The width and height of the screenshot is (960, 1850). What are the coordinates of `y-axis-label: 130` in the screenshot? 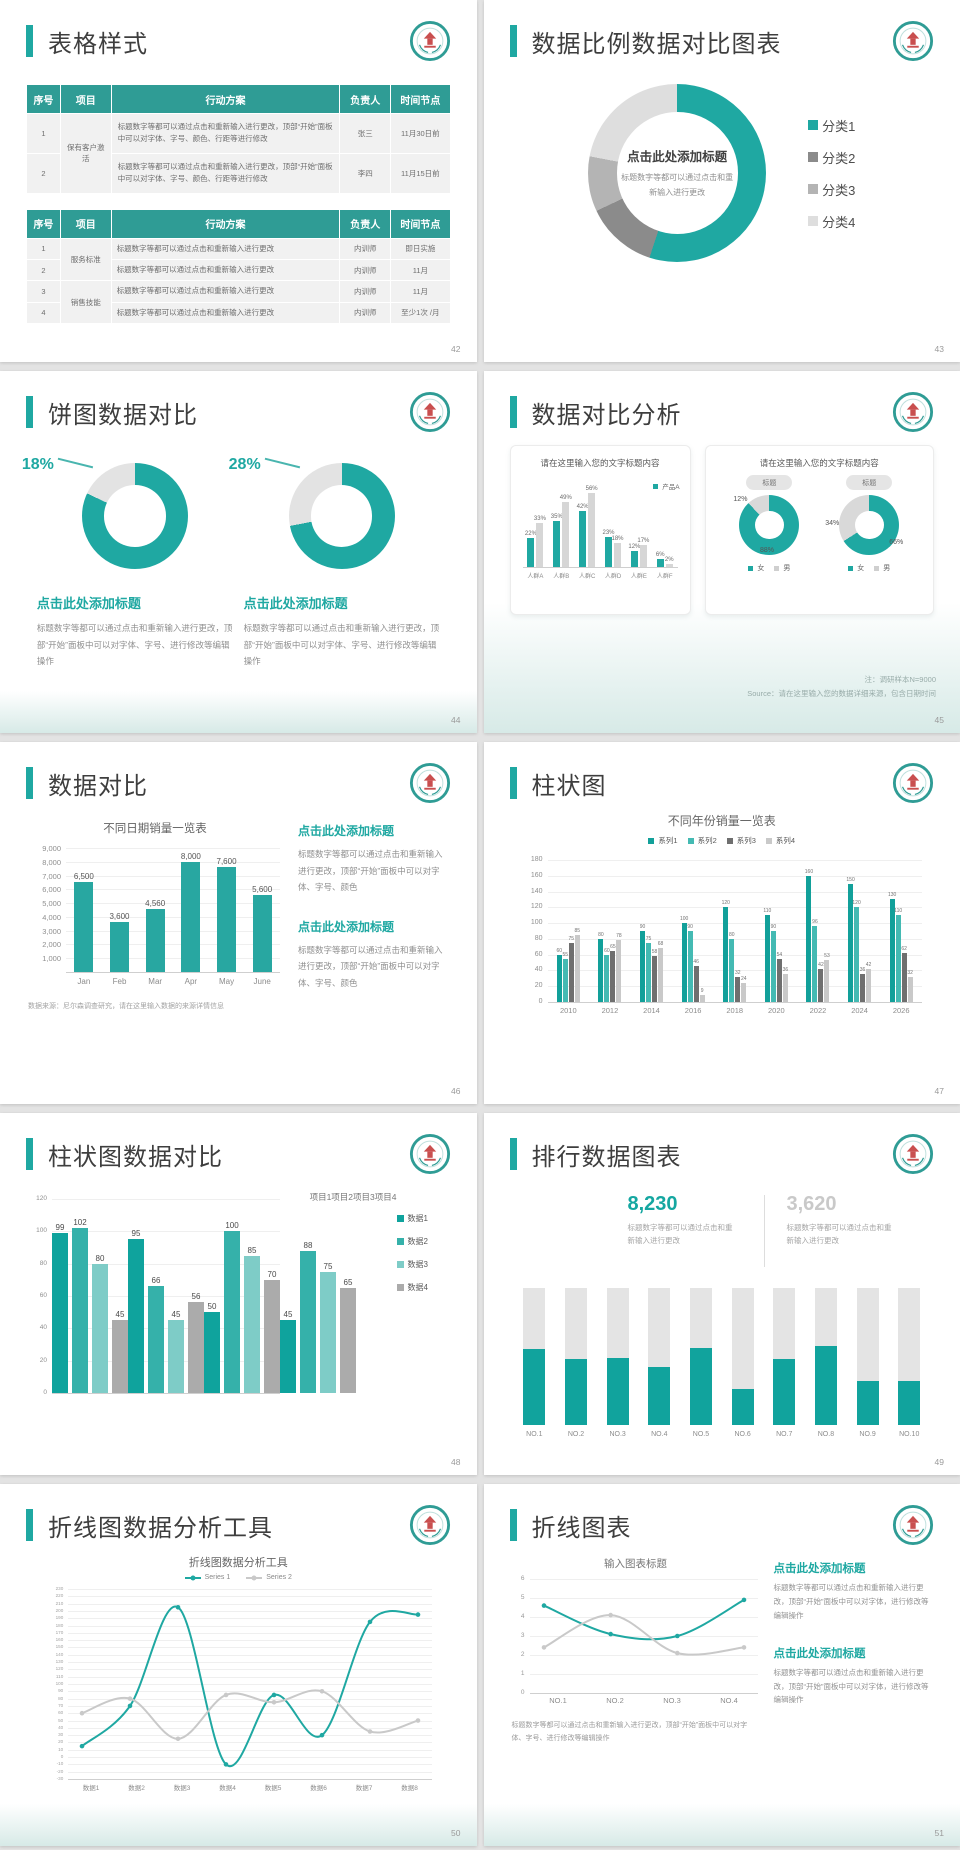 It's located at (59, 1662).